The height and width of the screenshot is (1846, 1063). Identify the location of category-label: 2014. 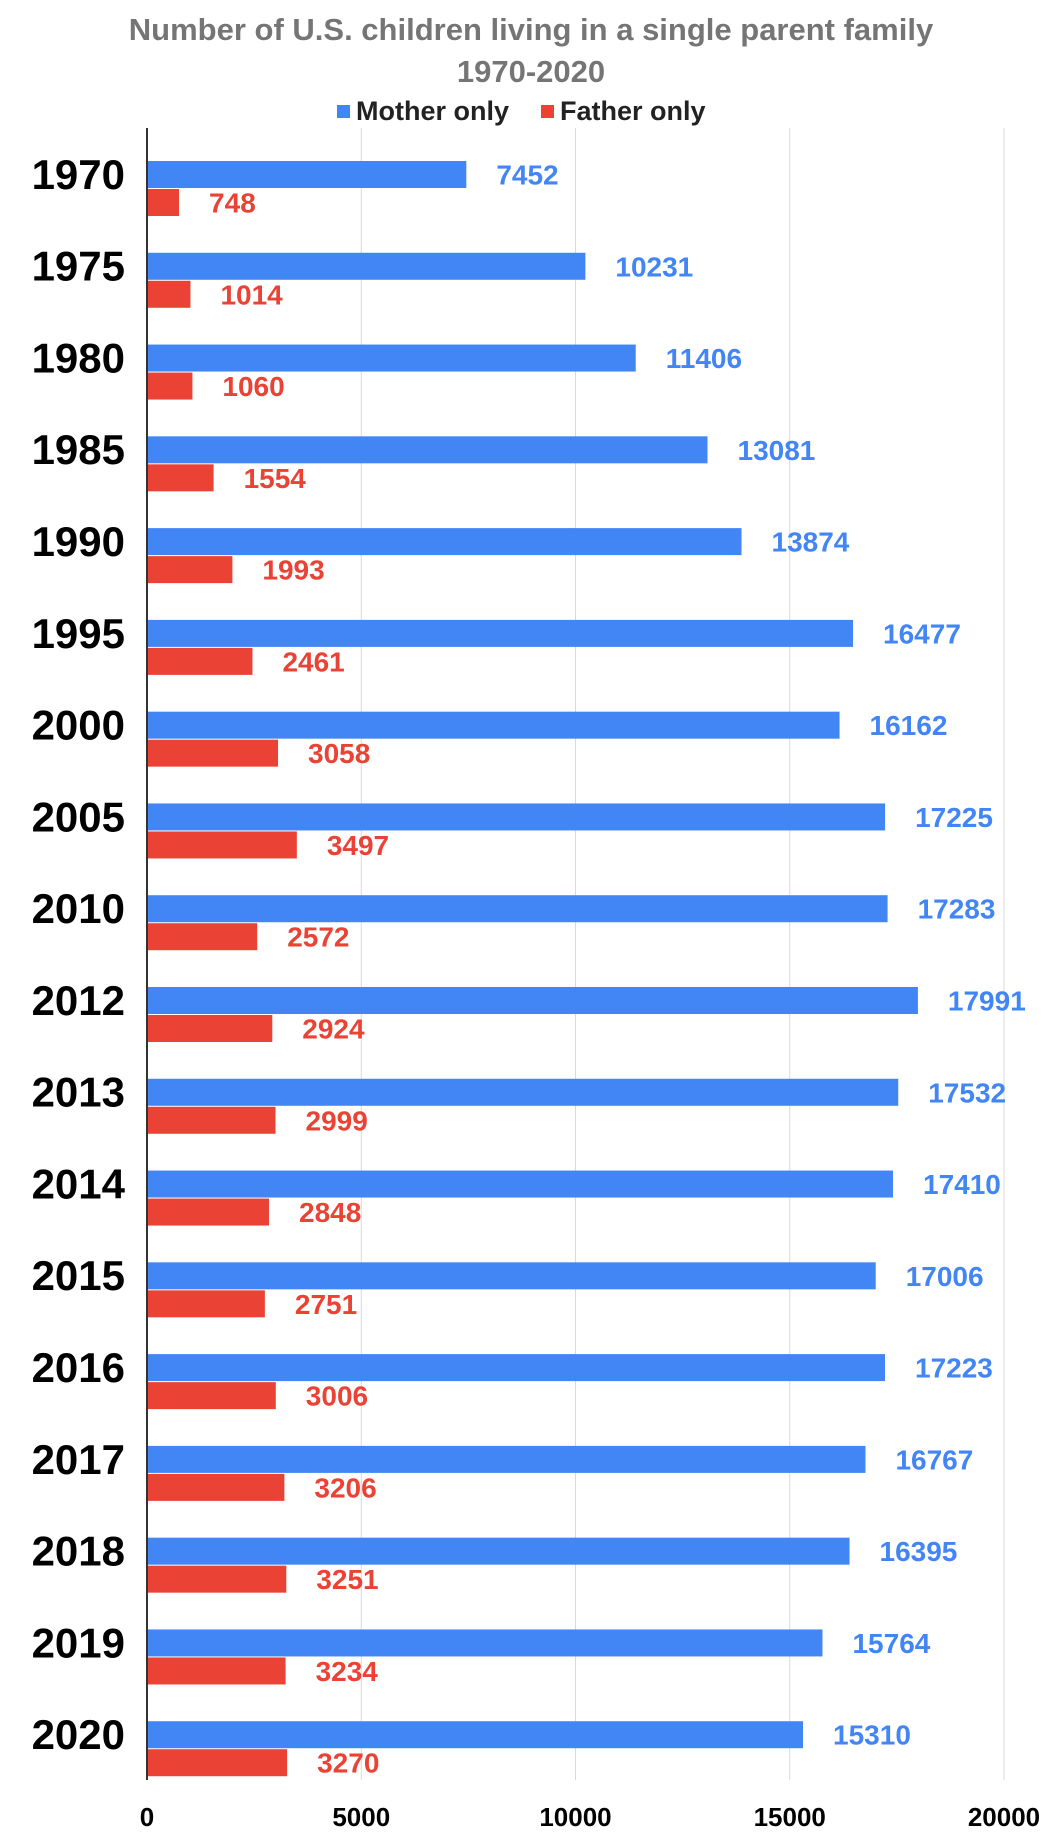
(79, 1183).